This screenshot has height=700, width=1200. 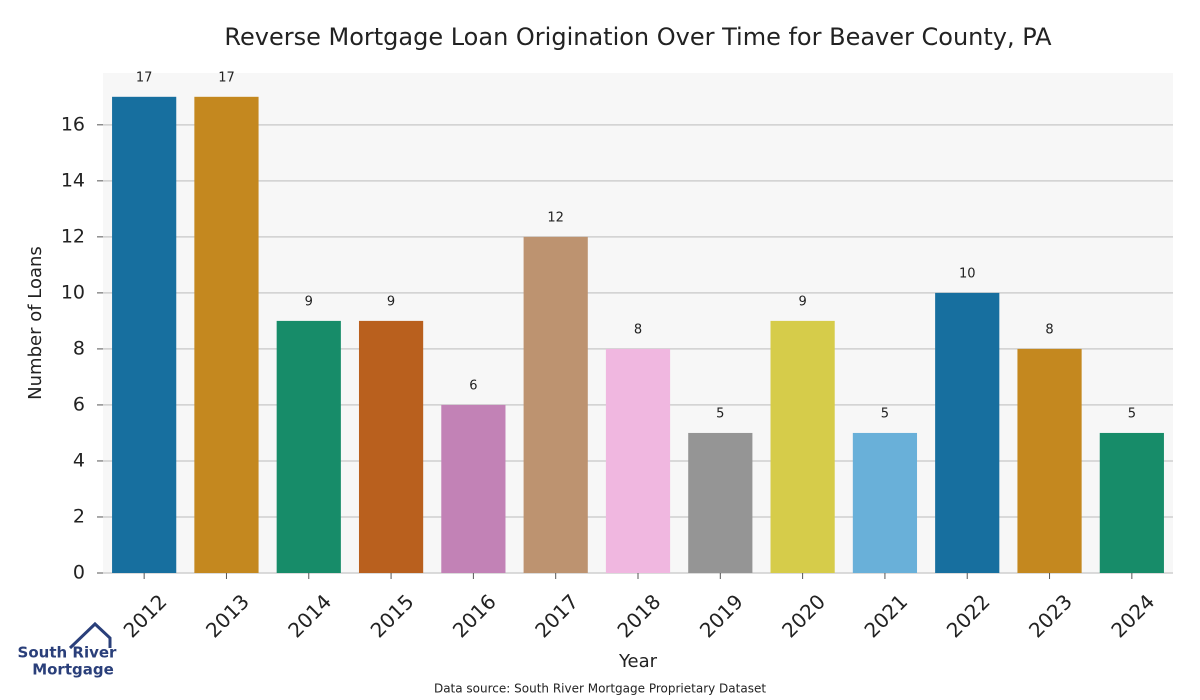 What do you see at coordinates (73, 292) in the screenshot?
I see `y-tick-label: 10` at bounding box center [73, 292].